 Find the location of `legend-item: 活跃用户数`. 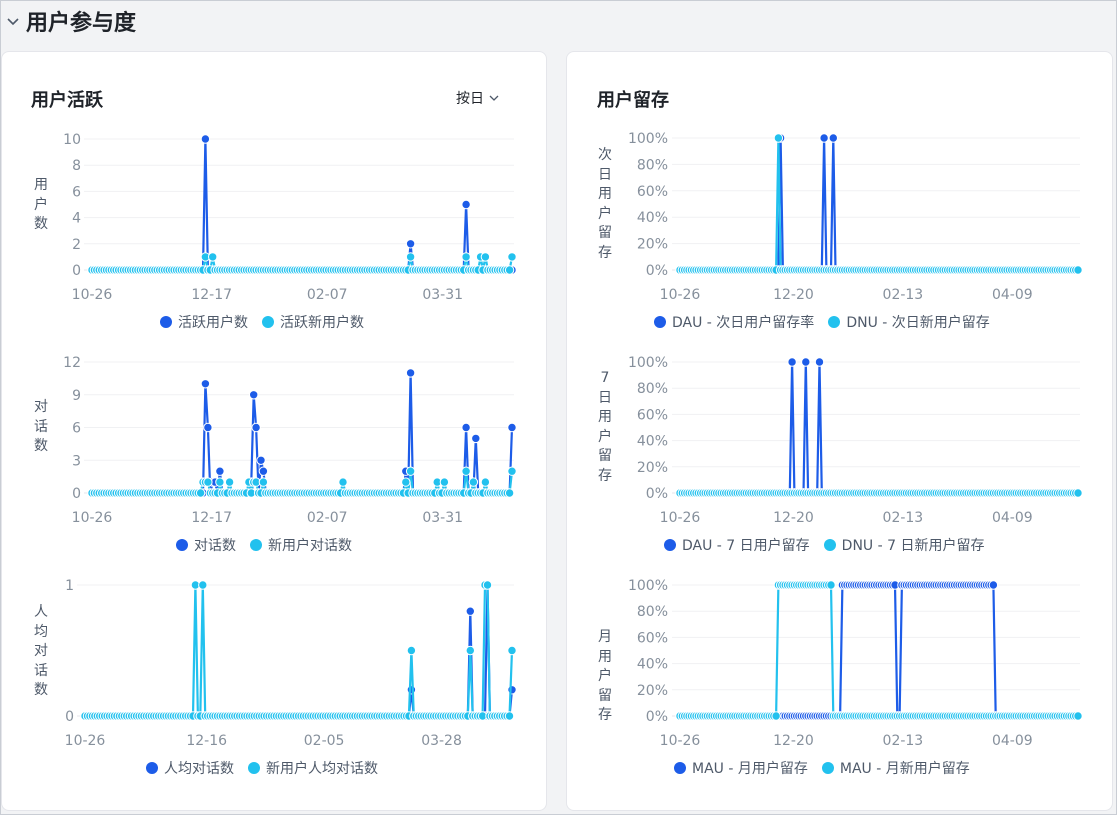

legend-item: 活跃用户数 is located at coordinates (204, 322).